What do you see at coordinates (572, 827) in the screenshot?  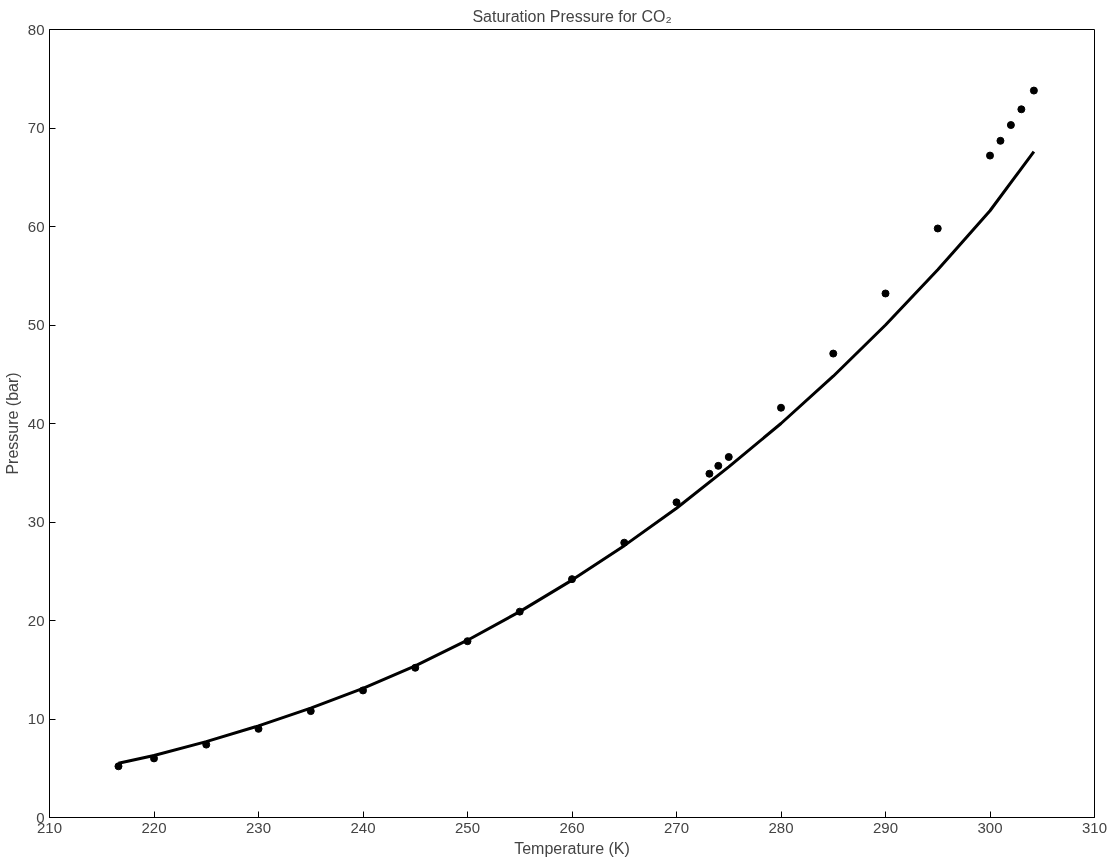 I see `x-tick-label: 260` at bounding box center [572, 827].